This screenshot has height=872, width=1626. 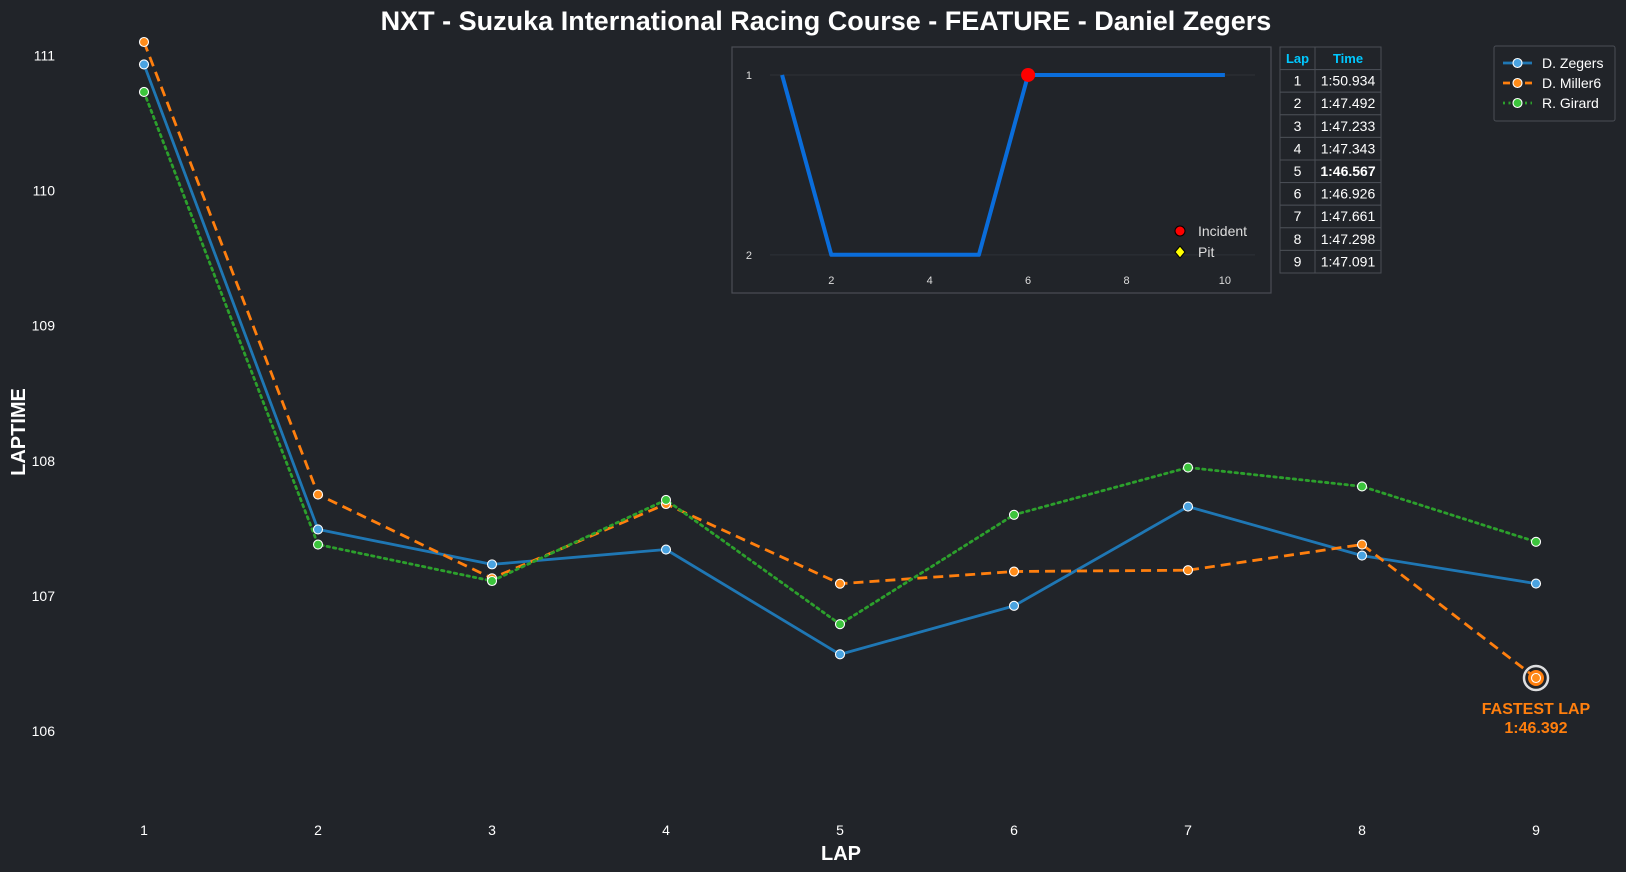 What do you see at coordinates (1180, 231) in the screenshot?
I see `inset-legend-incident-marker` at bounding box center [1180, 231].